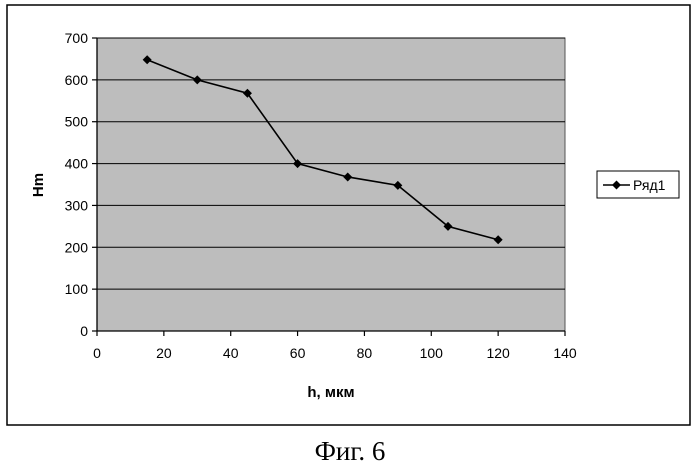  What do you see at coordinates (38, 185) in the screenshot?
I see `y-axis-label: Hm` at bounding box center [38, 185].